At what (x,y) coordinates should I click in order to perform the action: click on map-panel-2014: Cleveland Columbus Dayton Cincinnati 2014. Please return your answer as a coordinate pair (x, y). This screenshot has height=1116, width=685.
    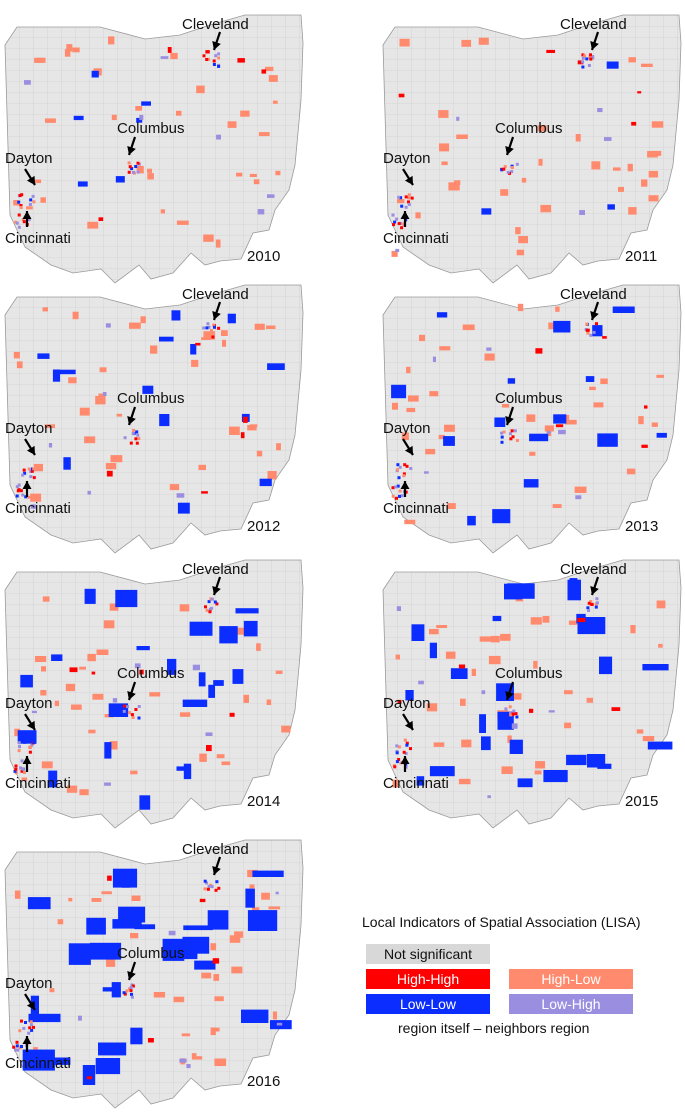
    Looking at the image, I should click on (154, 694).